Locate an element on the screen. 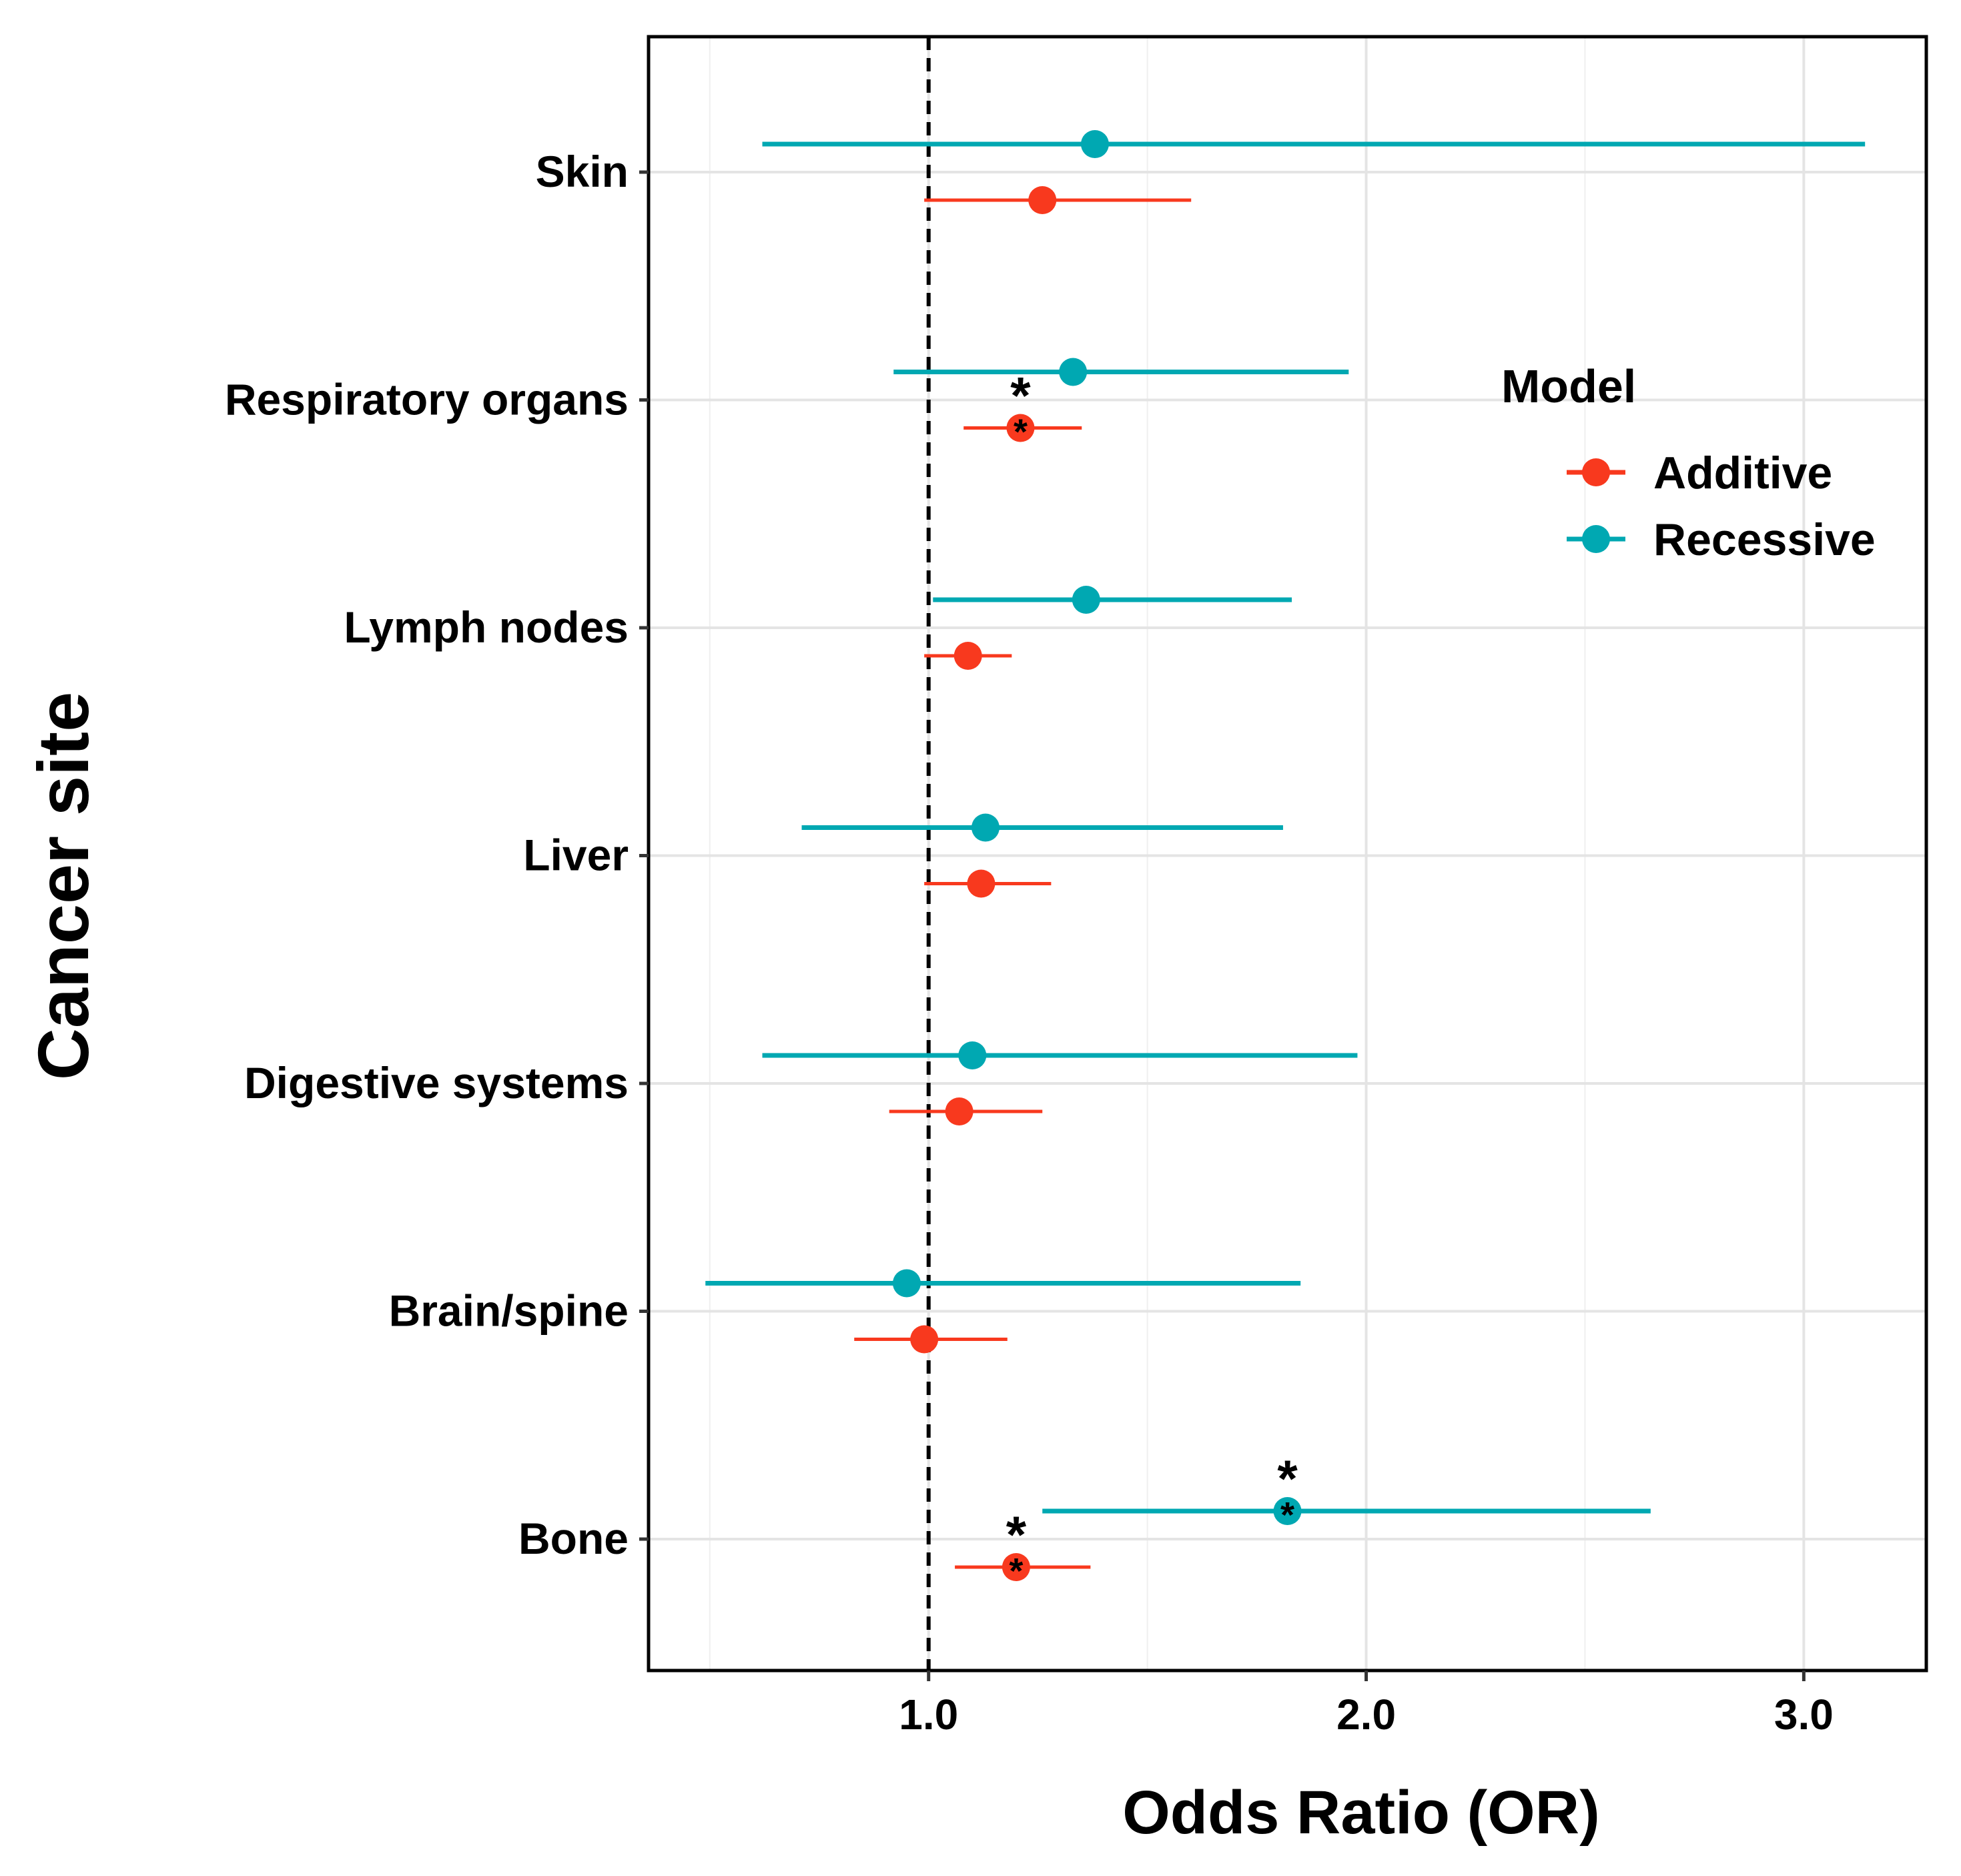 The width and height of the screenshot is (1961, 1876). y-axis-title: Cancer site is located at coordinates (63, 886).